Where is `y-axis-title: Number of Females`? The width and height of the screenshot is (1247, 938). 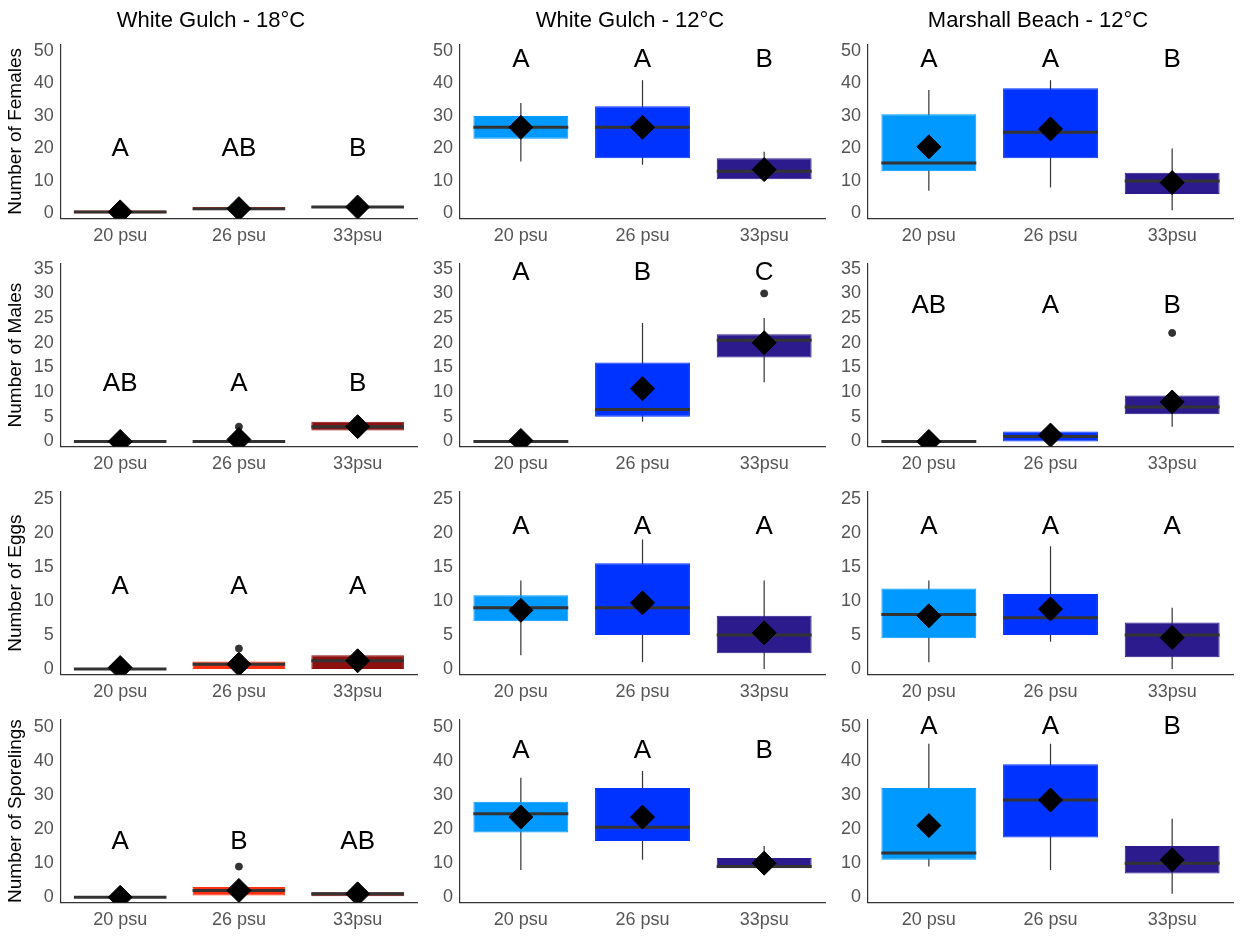
y-axis-title: Number of Females is located at coordinates (14, 131).